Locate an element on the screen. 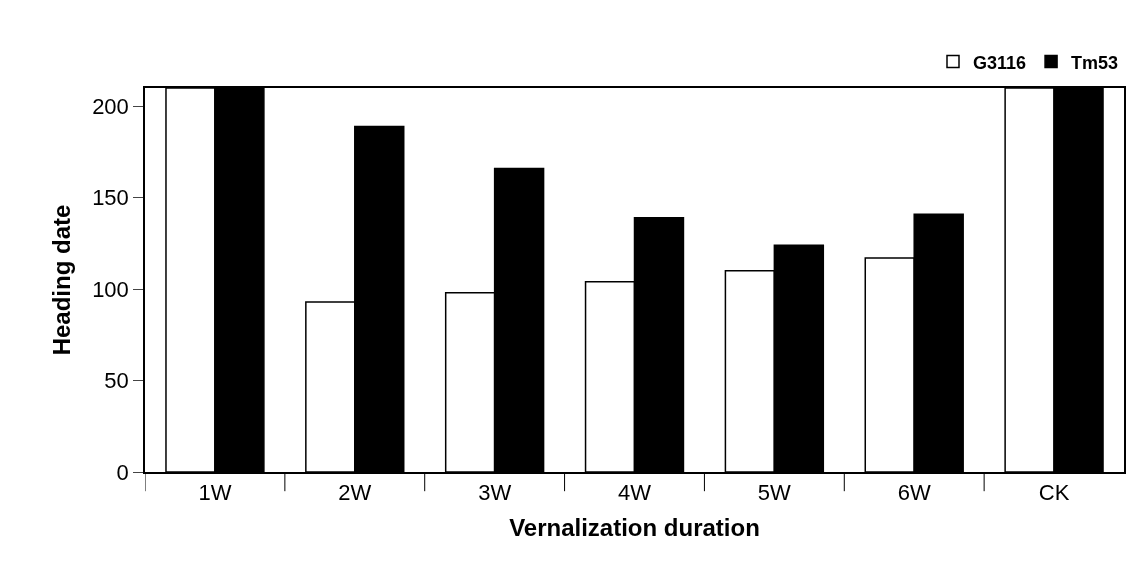  y-tick-label: 100 is located at coordinates (110, 289).